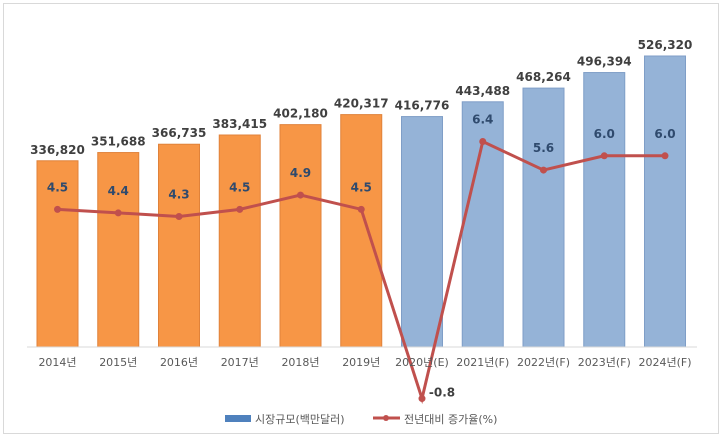  Describe the element at coordinates (300, 236) in the screenshot. I see `bar-2018년` at that location.